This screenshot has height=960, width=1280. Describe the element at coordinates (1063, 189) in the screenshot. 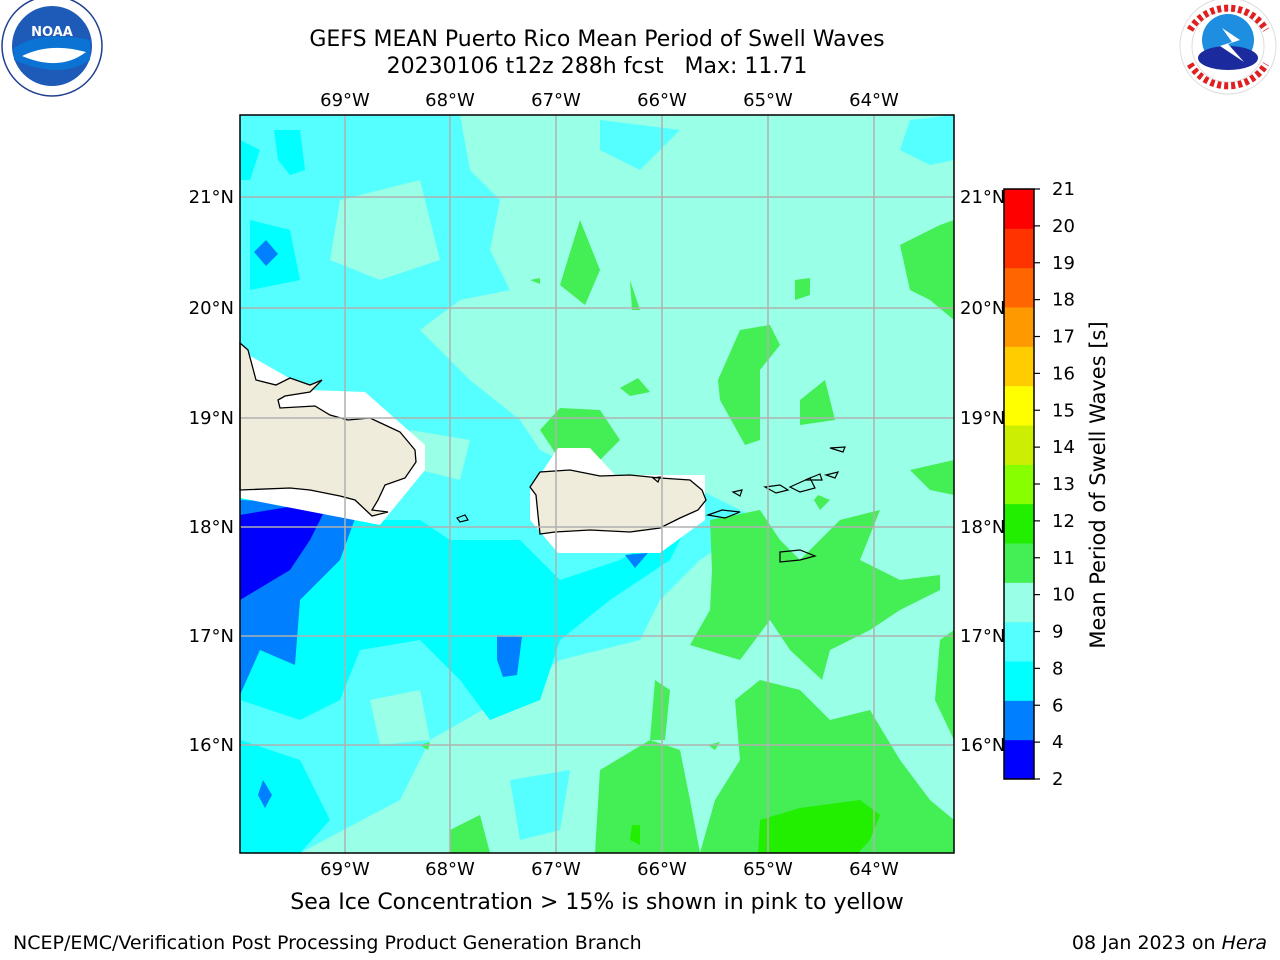

I see `colorbar-tick-label: 21` at that location.